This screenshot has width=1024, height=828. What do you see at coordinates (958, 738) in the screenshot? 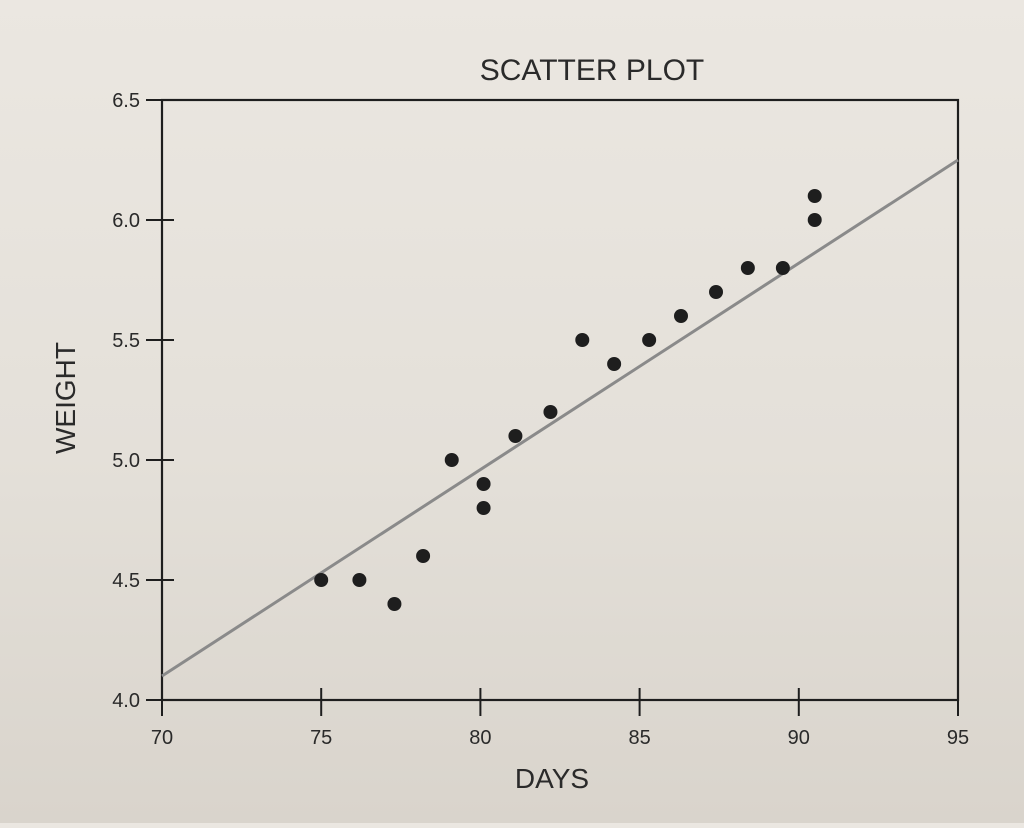
I see `x-tick-label: 95` at bounding box center [958, 738].